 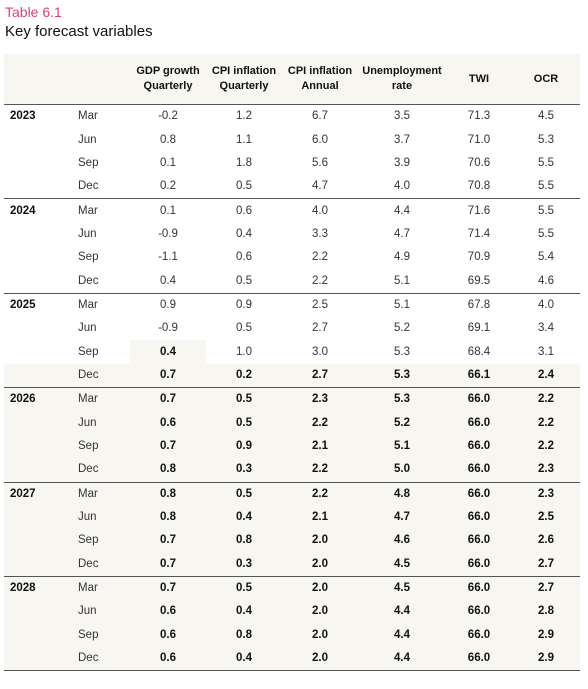 I want to click on column-header-line2: Quarterly, so click(x=168, y=86).